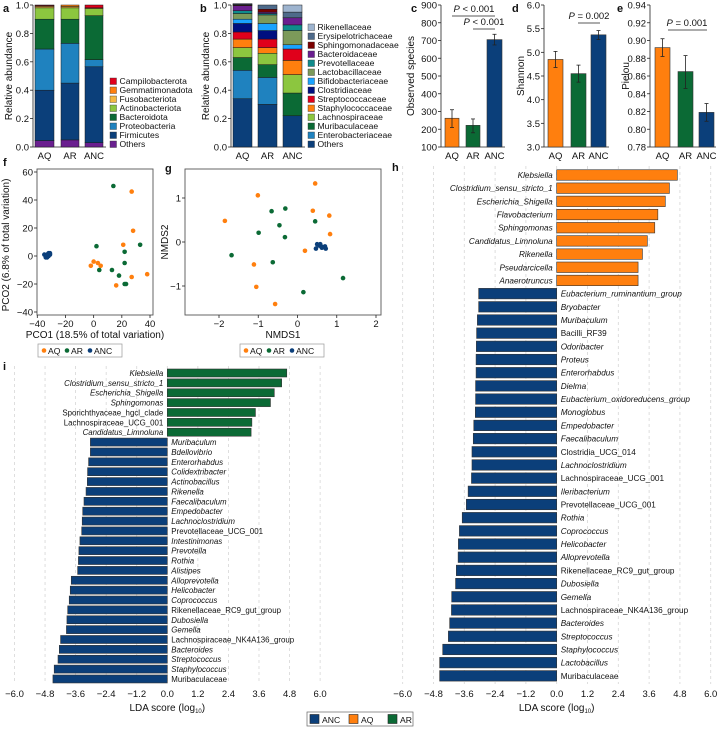 Image resolution: width=720 pixels, height=730 pixels. I want to click on y-tick-label: 0.82, so click(637, 112).